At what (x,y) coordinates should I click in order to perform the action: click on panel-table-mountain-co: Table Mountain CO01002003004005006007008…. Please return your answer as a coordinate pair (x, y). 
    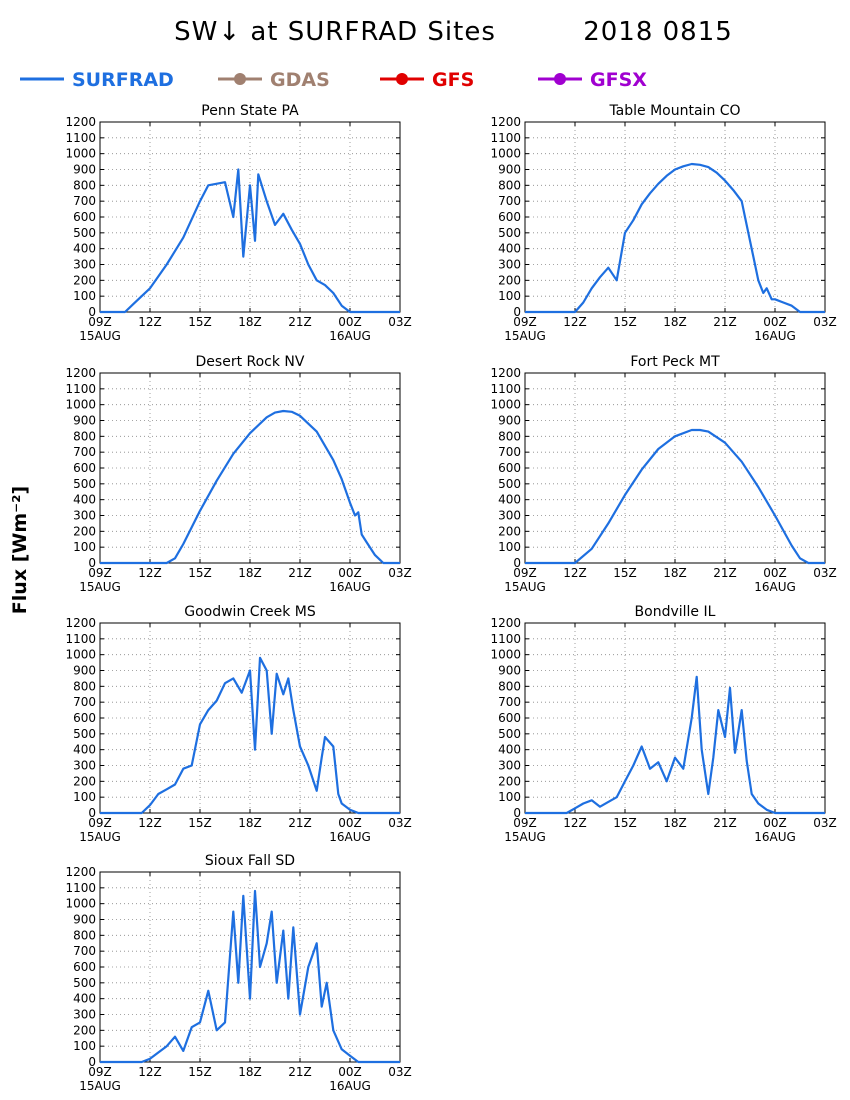
    Looking at the image, I should click on (663, 223).